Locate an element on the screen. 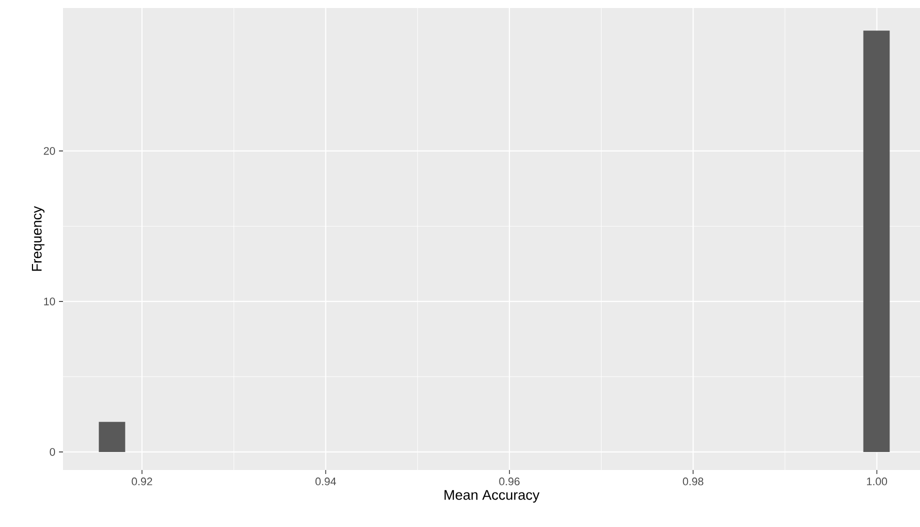  y-tick-label: 20 is located at coordinates (50, 151).